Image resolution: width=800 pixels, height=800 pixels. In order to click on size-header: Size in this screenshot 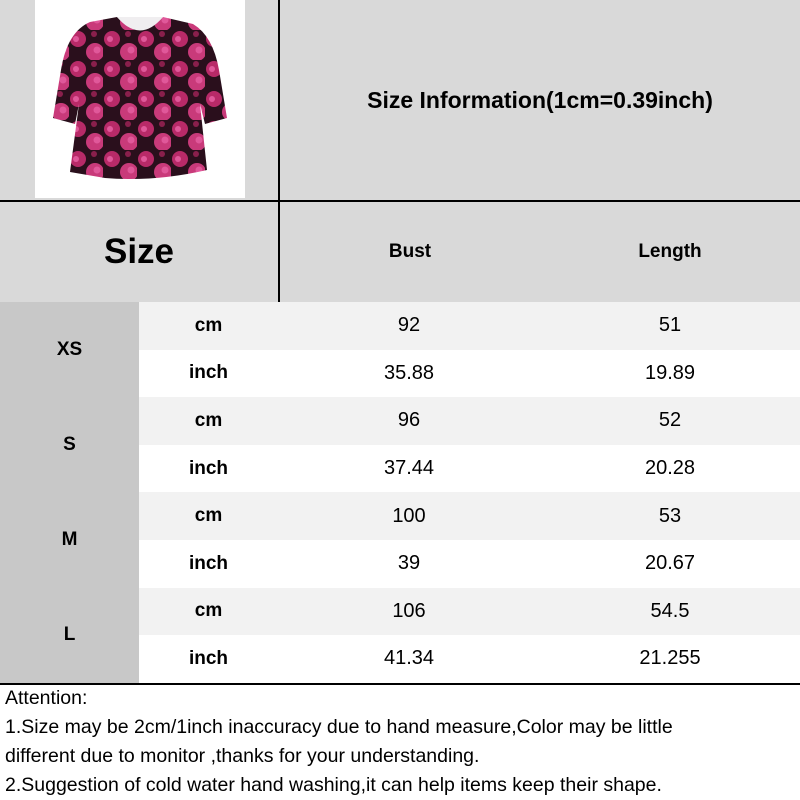, I will do `click(140, 252)`.